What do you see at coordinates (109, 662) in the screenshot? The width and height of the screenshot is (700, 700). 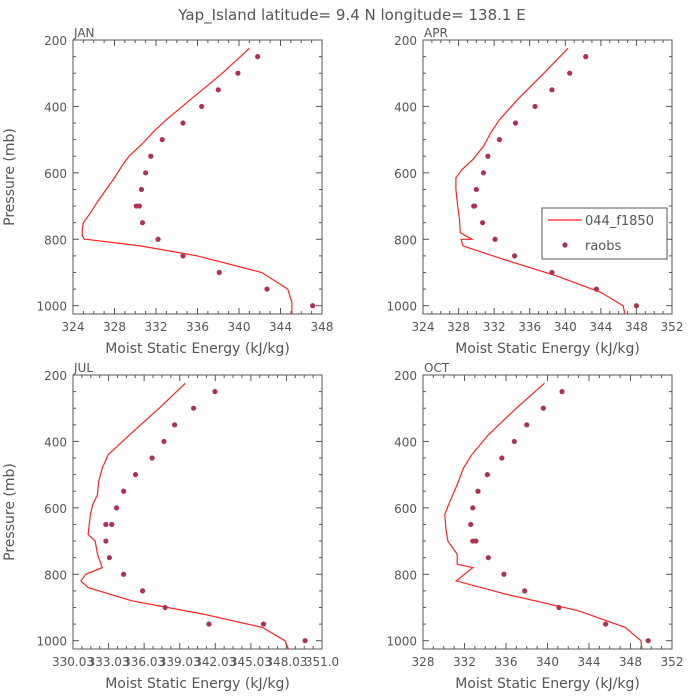 I see `x-tick-label: 333.03` at bounding box center [109, 662].